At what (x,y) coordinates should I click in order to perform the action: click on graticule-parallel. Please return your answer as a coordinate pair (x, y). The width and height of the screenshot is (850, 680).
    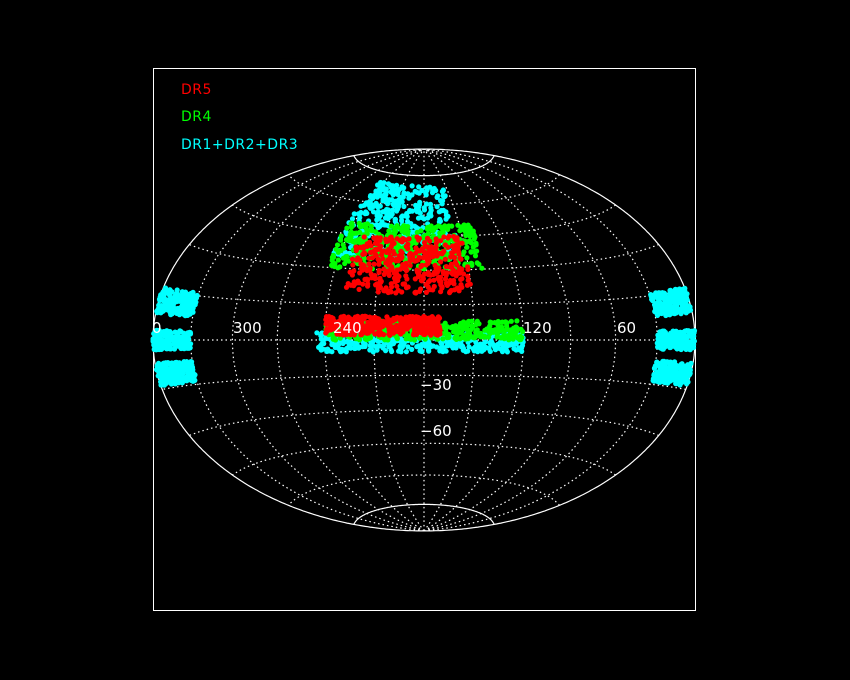
    Looking at the image, I should click on (424, 490).